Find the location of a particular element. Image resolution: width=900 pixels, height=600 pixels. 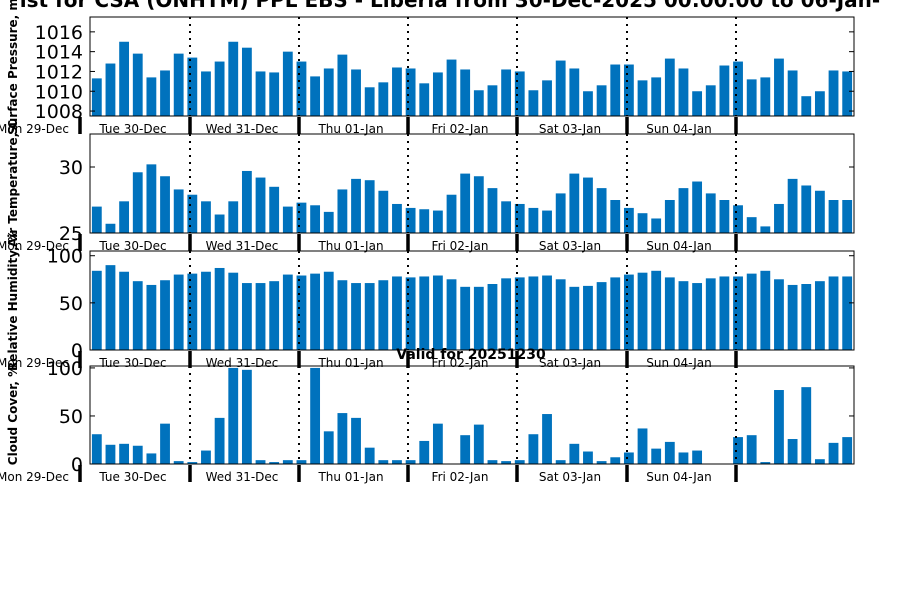

valid-date-title: Valid for 20251230 is located at coordinates (471, 355).